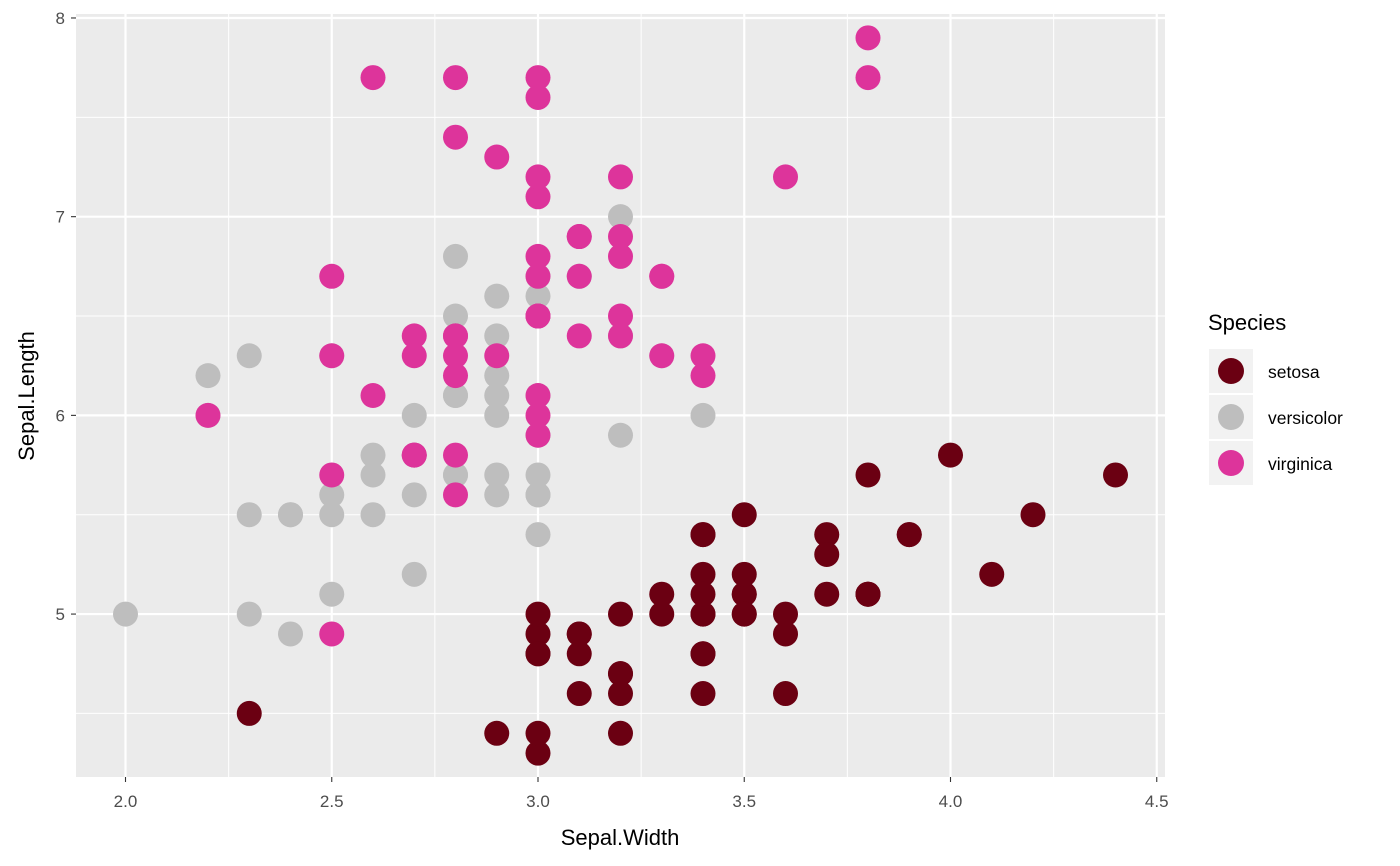 This screenshot has width=1400, height=866. Describe the element at coordinates (538, 801) in the screenshot. I see `x-tick-label: 3.0` at that location.